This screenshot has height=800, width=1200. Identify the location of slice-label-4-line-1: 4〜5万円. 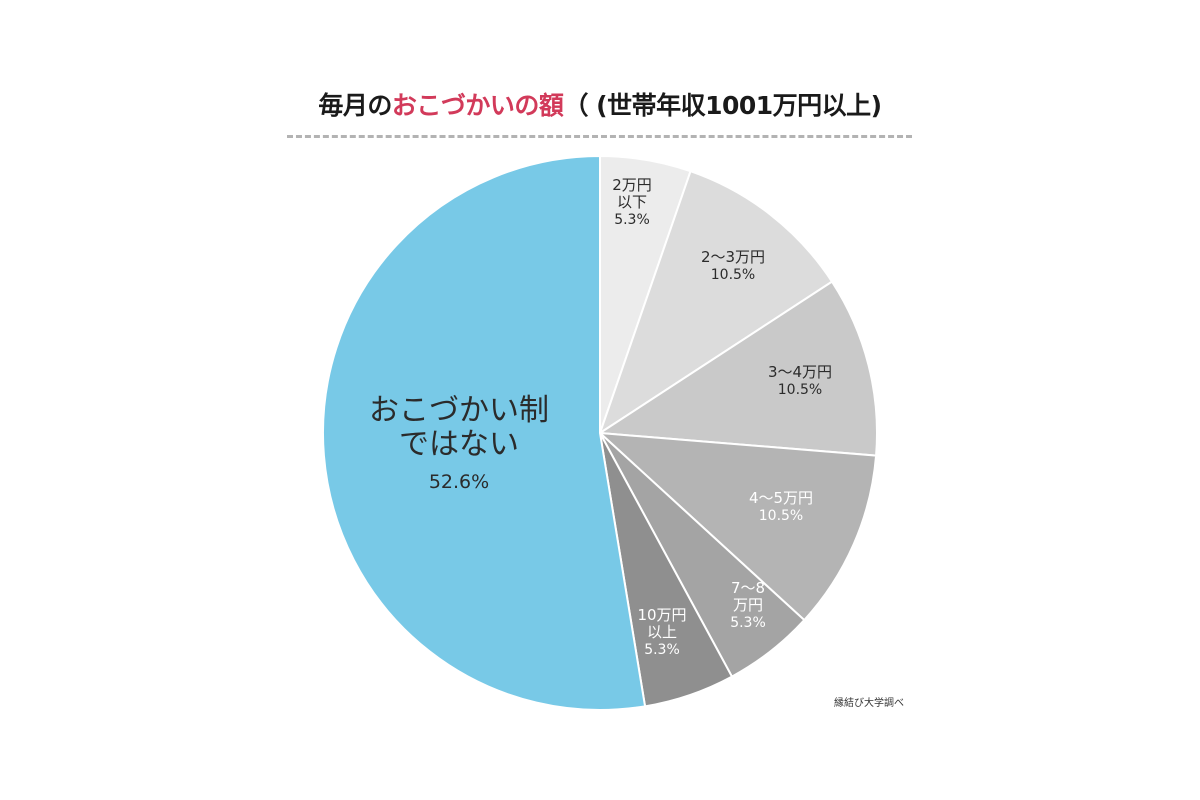
(781, 498).